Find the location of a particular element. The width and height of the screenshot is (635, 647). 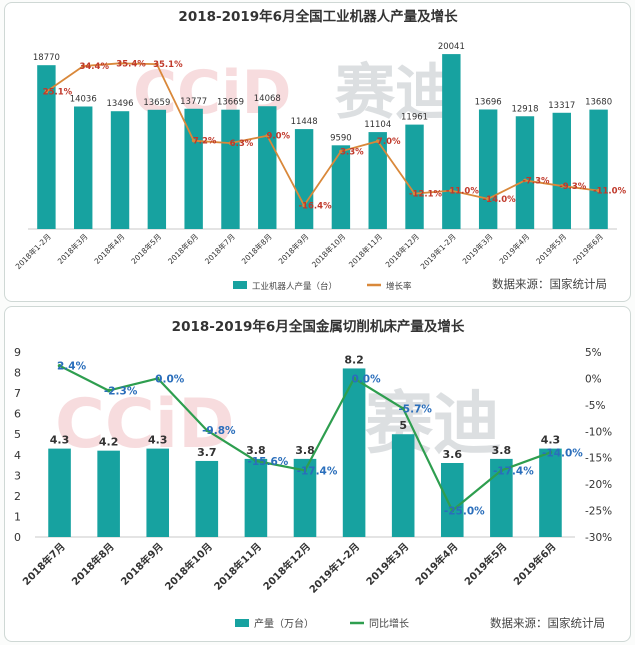

category-label: 2018年7月 is located at coordinates (219, 248).